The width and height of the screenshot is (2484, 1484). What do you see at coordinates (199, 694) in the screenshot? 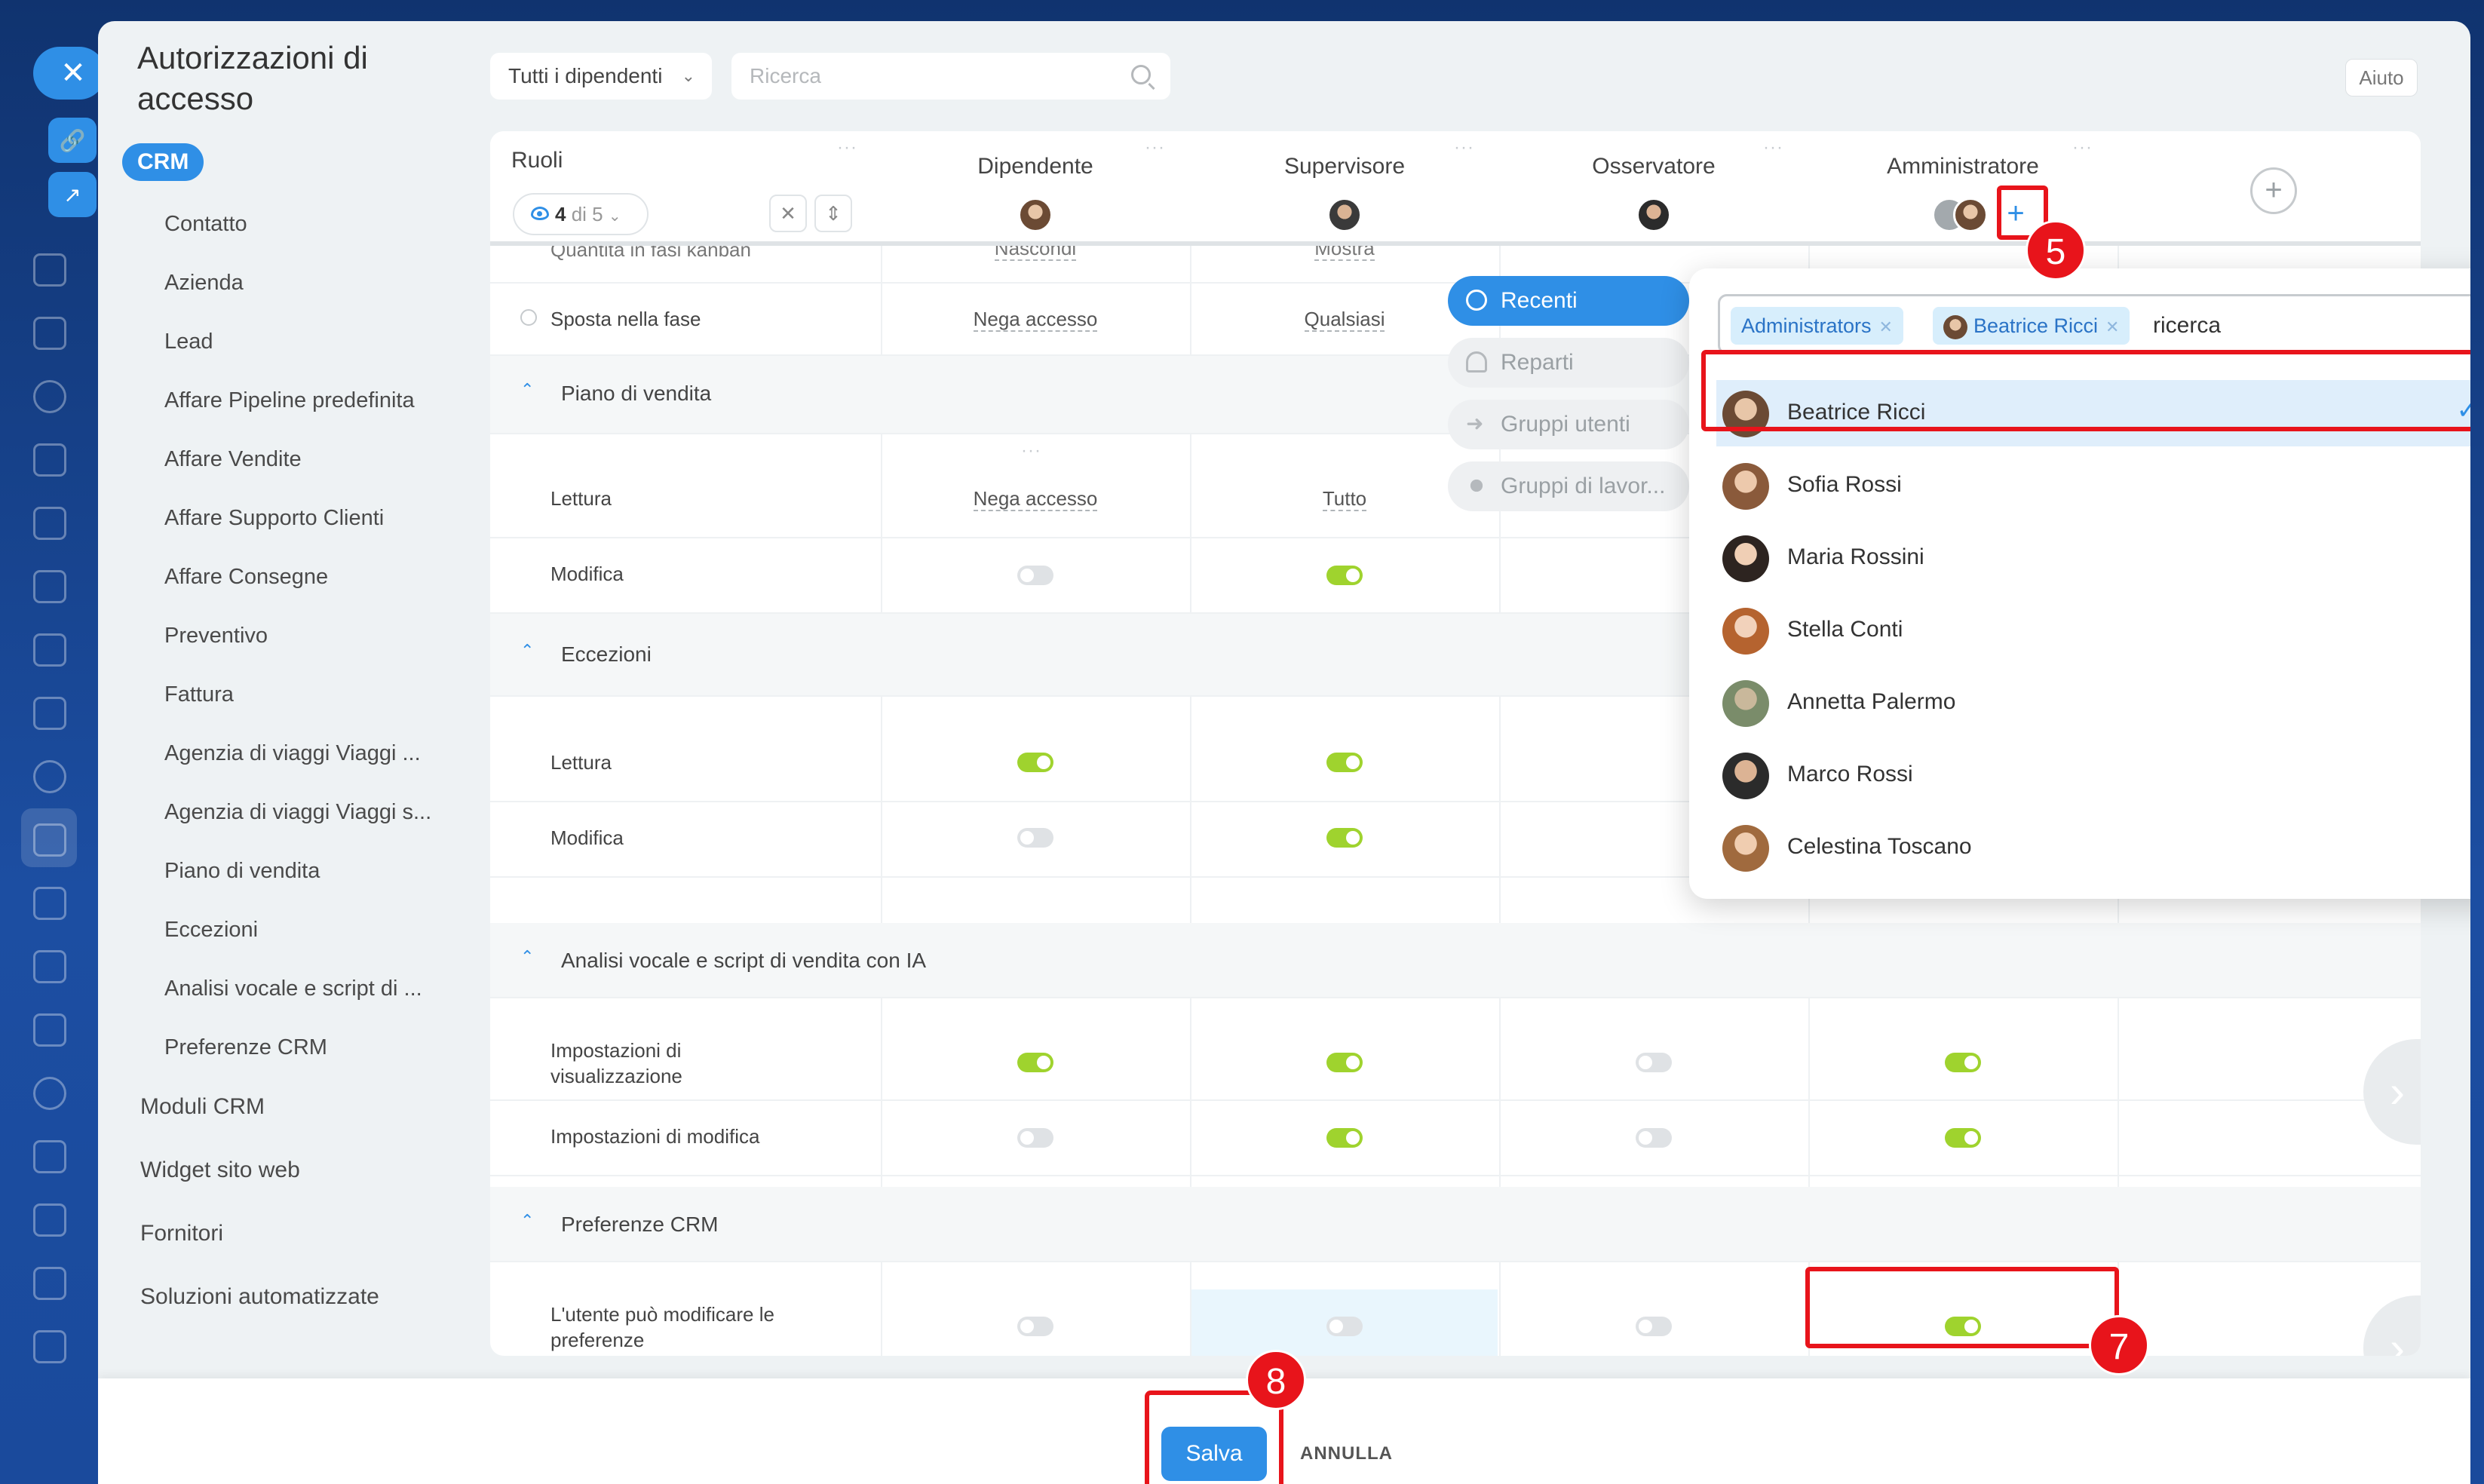
I see `sidebar-item-fattura: Fattura` at bounding box center [199, 694].